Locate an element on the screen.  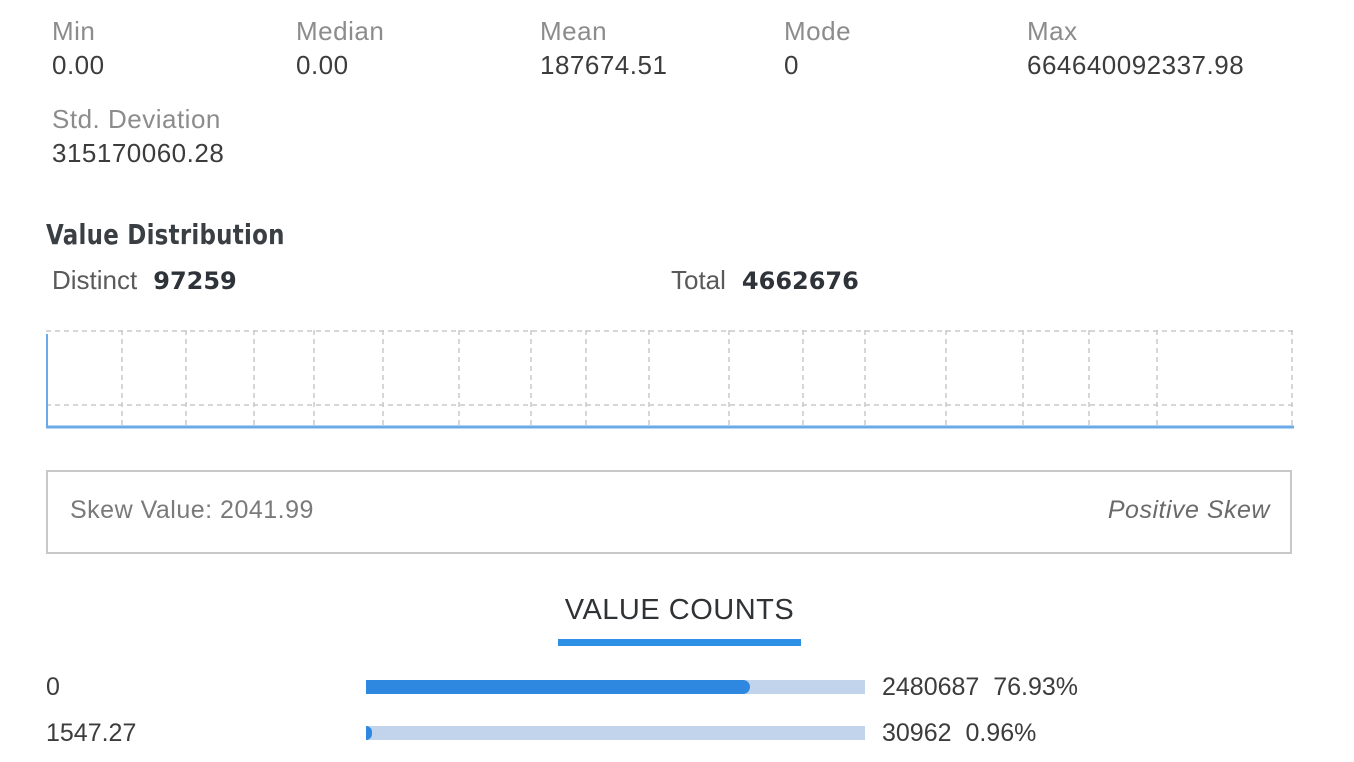
stat-std-deviation: Std. Deviation 315170060.28 is located at coordinates (138, 136).